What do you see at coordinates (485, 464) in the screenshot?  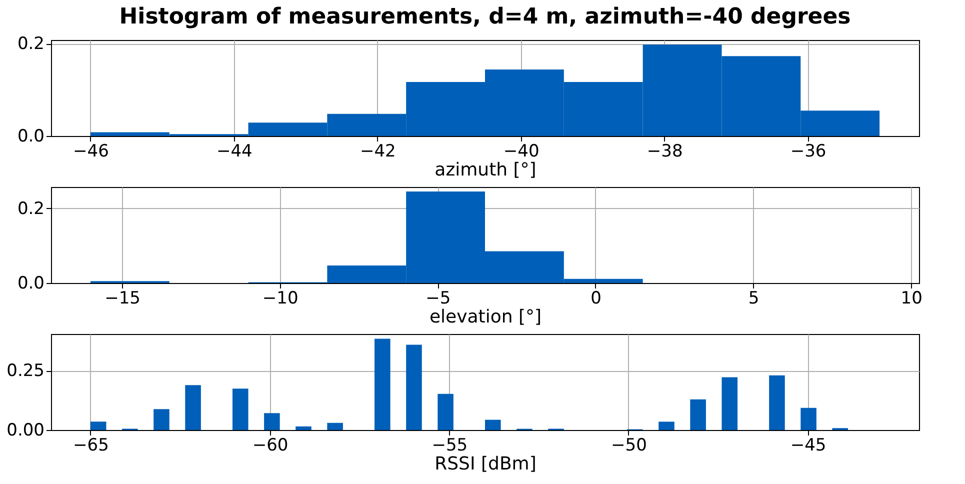 I see `x-axis-title: RSSI [dBm]` at bounding box center [485, 464].